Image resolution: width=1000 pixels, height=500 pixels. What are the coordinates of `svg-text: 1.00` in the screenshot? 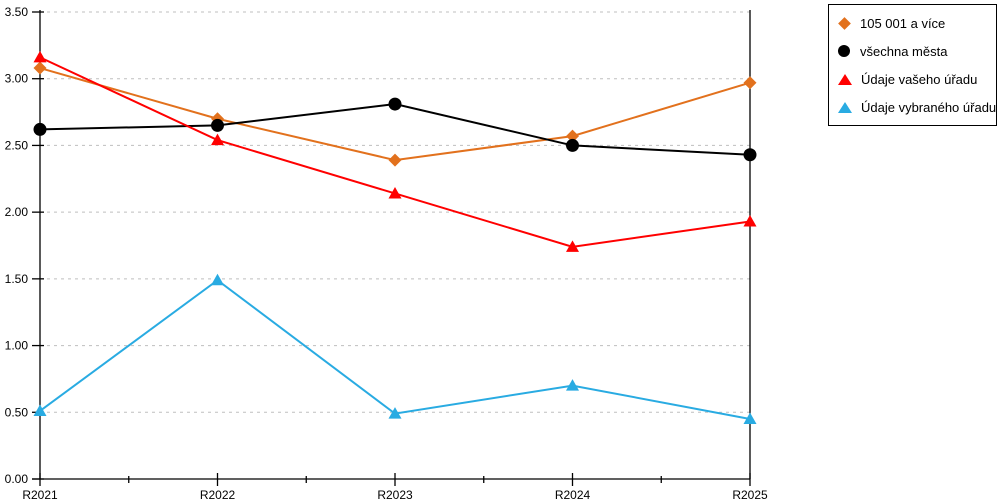 It's located at (17, 346).